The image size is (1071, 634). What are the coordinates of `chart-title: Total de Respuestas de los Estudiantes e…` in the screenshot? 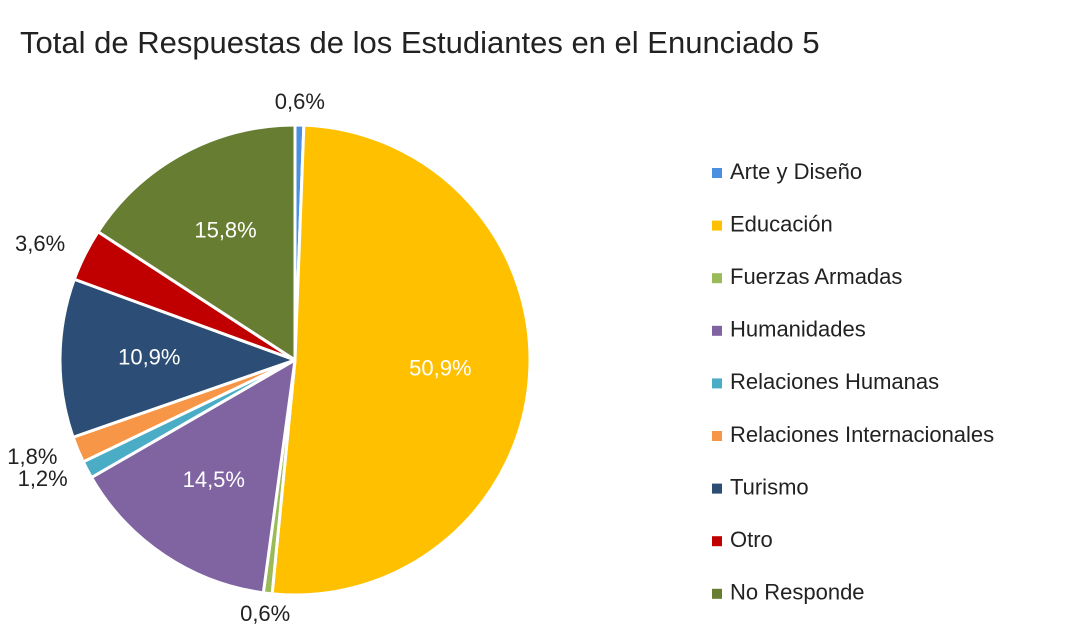 It's located at (420, 42).